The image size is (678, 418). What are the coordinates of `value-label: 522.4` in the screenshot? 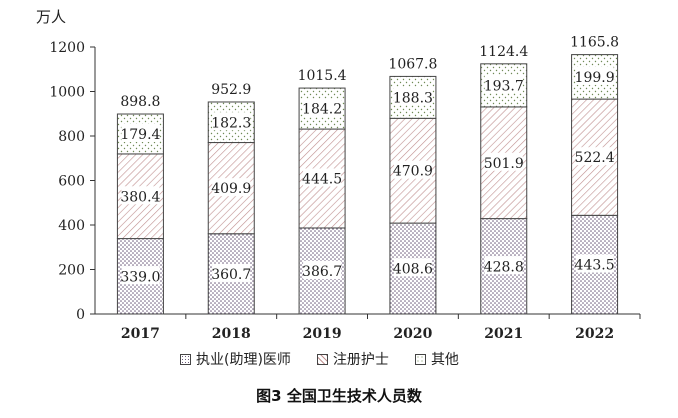 It's located at (595, 158).